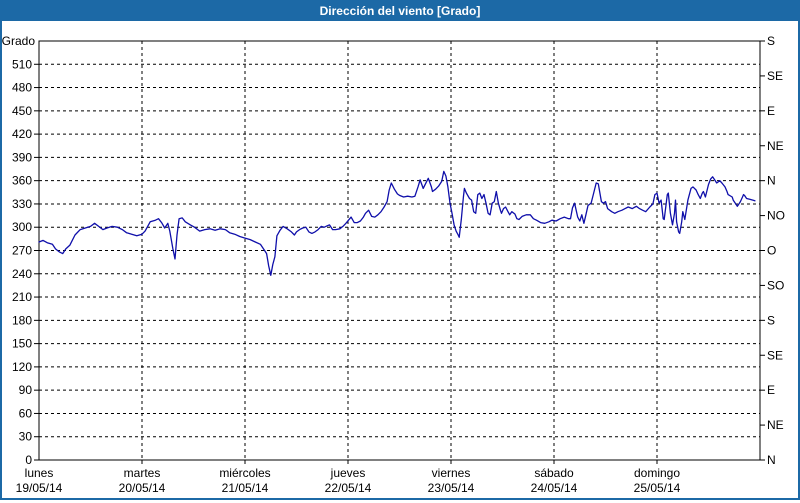 Image resolution: width=800 pixels, height=503 pixels. Describe the element at coordinates (26, 413) in the screenshot. I see `y-axis-tick-label: 60` at that location.